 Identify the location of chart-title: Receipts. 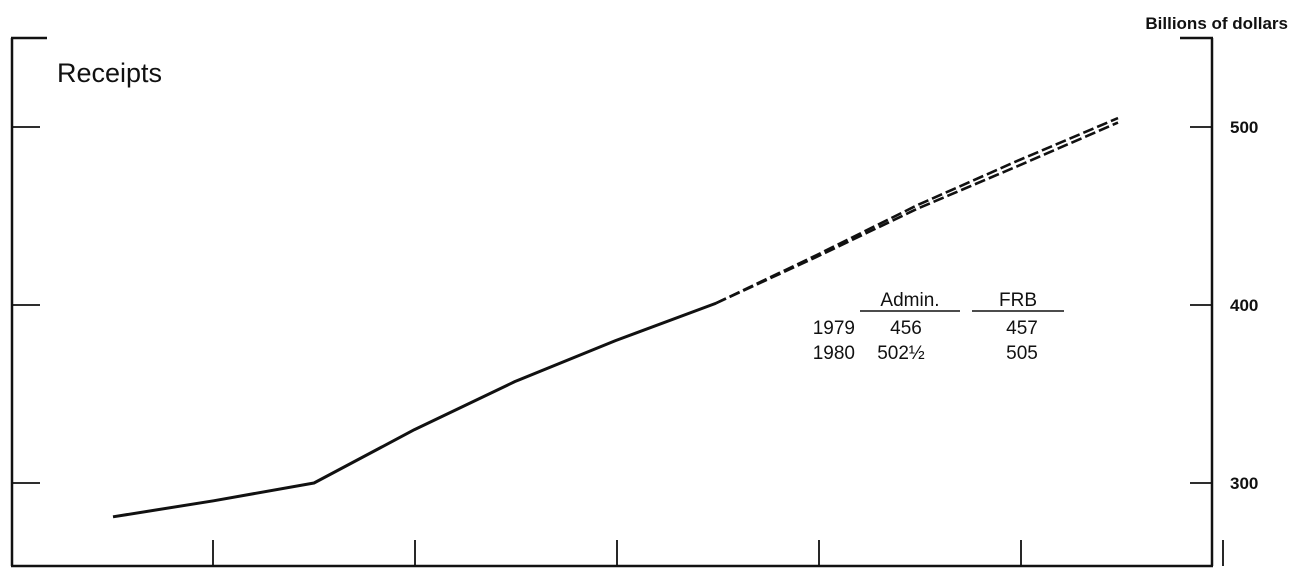
(109, 73).